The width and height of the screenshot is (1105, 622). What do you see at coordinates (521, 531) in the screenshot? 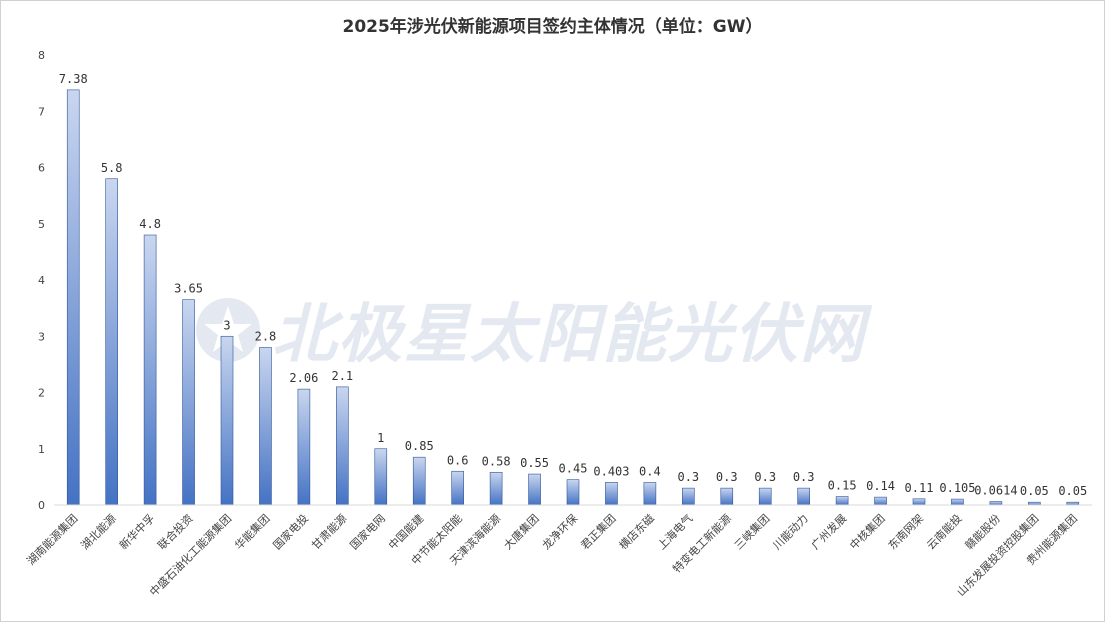
I see `x-tick-label: 大唐集团` at bounding box center [521, 531].